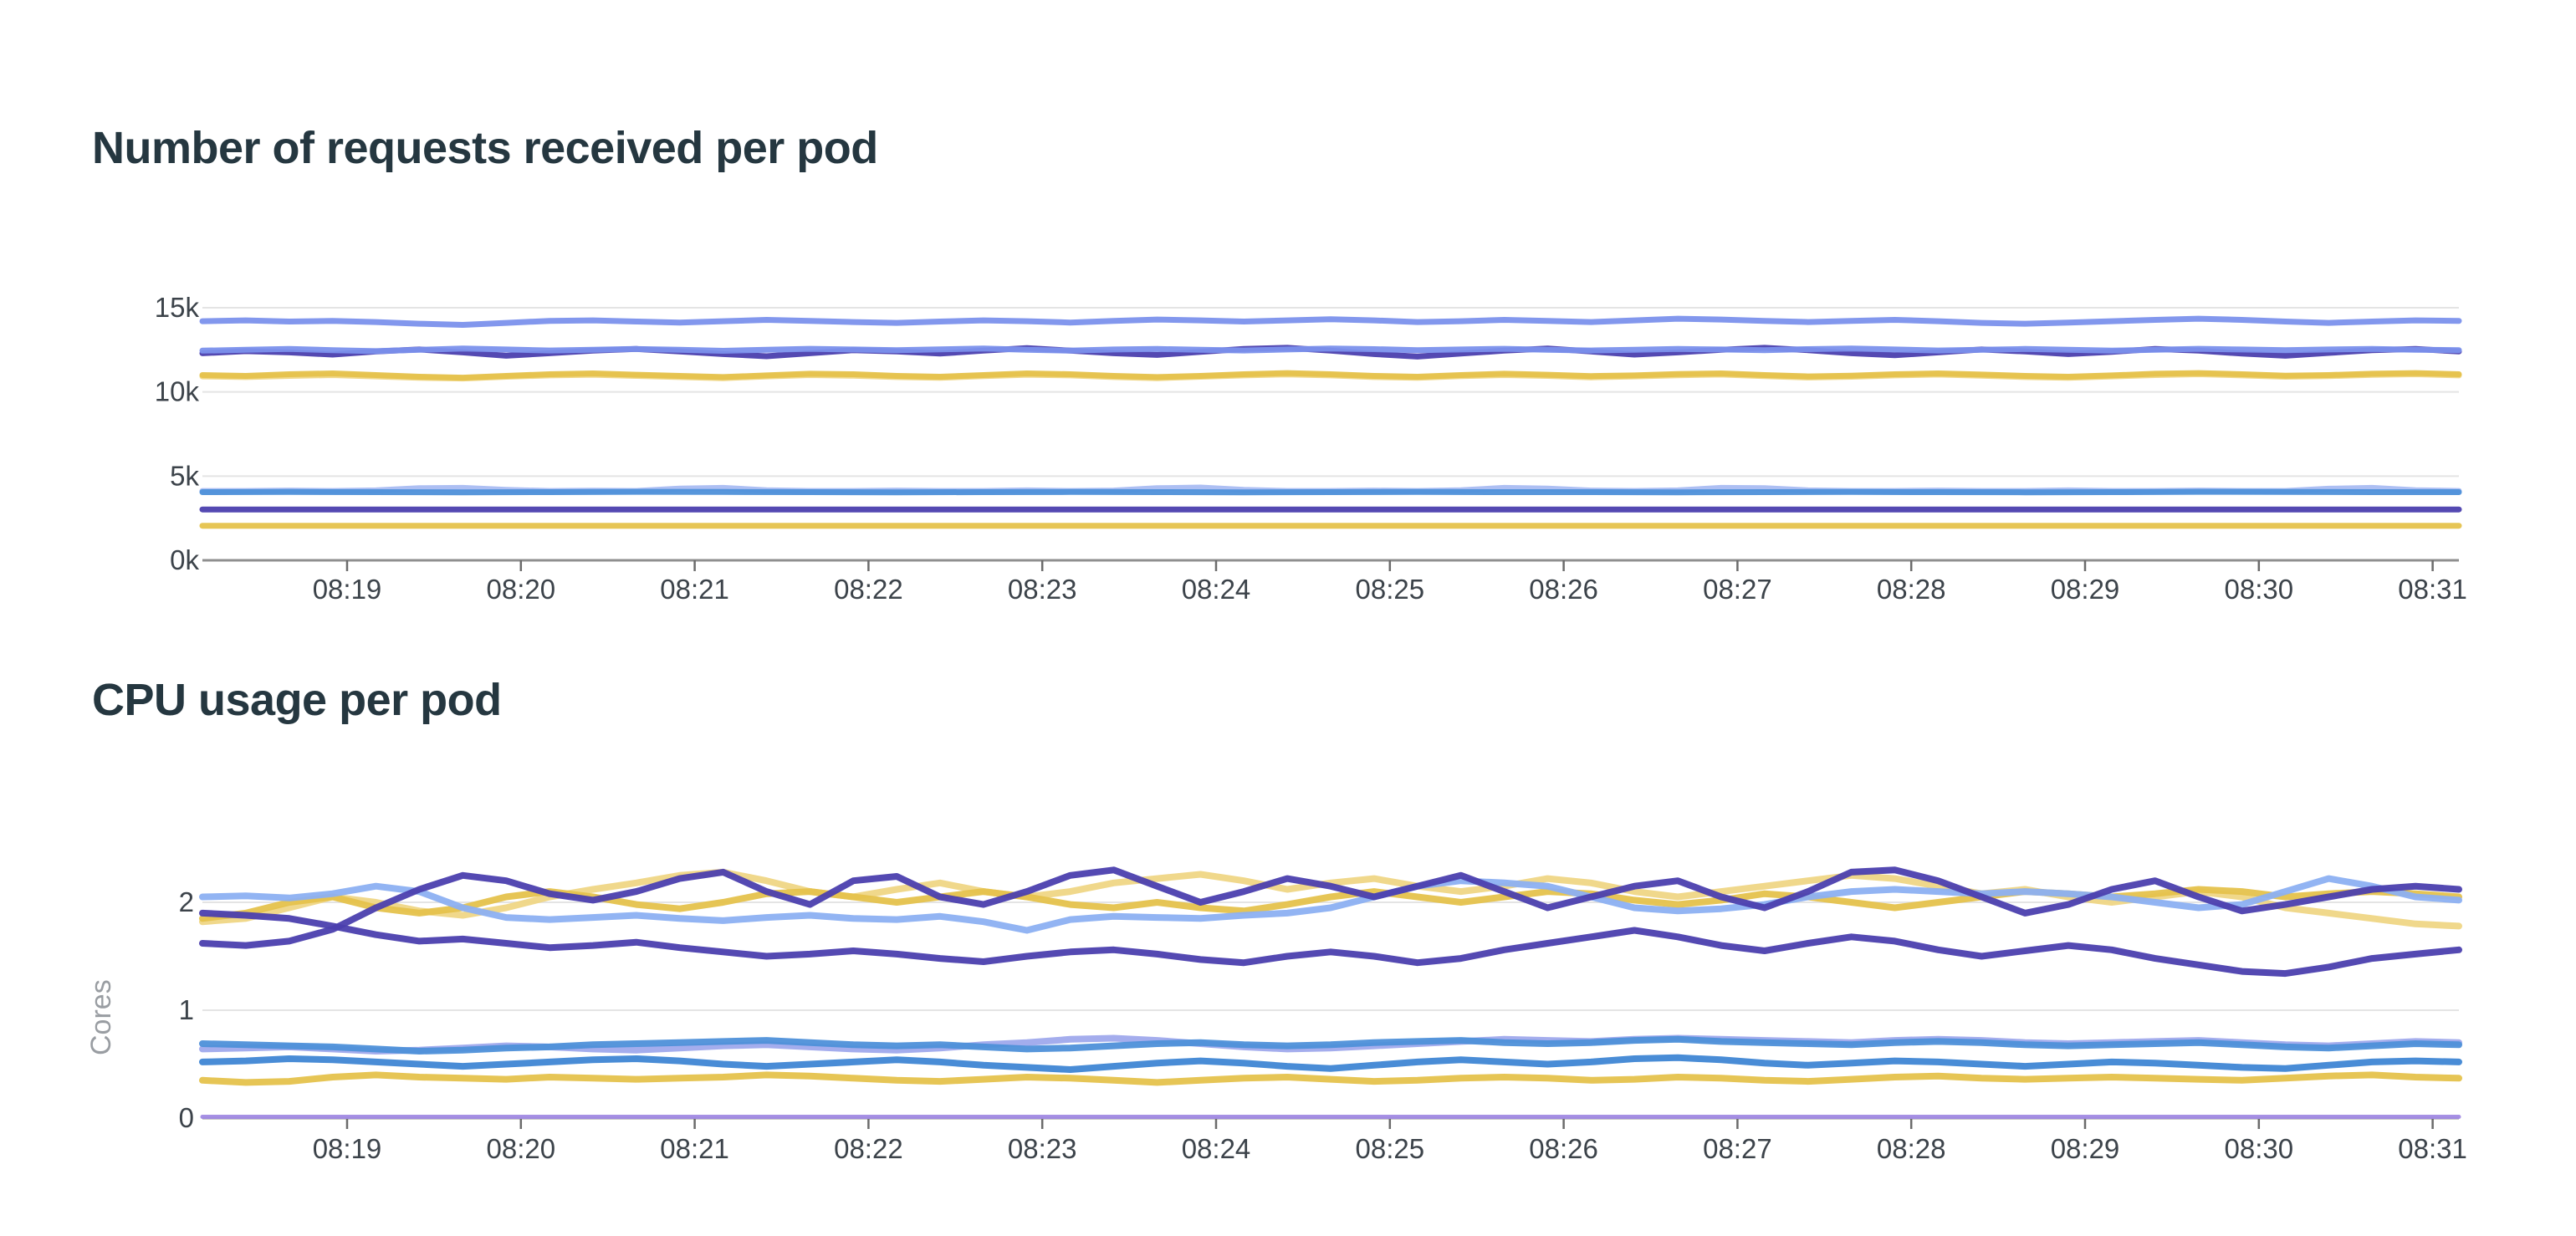 The image size is (2576, 1236). What do you see at coordinates (297, 700) in the screenshot?
I see `cpu-chart-title: CPU usage per pod` at bounding box center [297, 700].